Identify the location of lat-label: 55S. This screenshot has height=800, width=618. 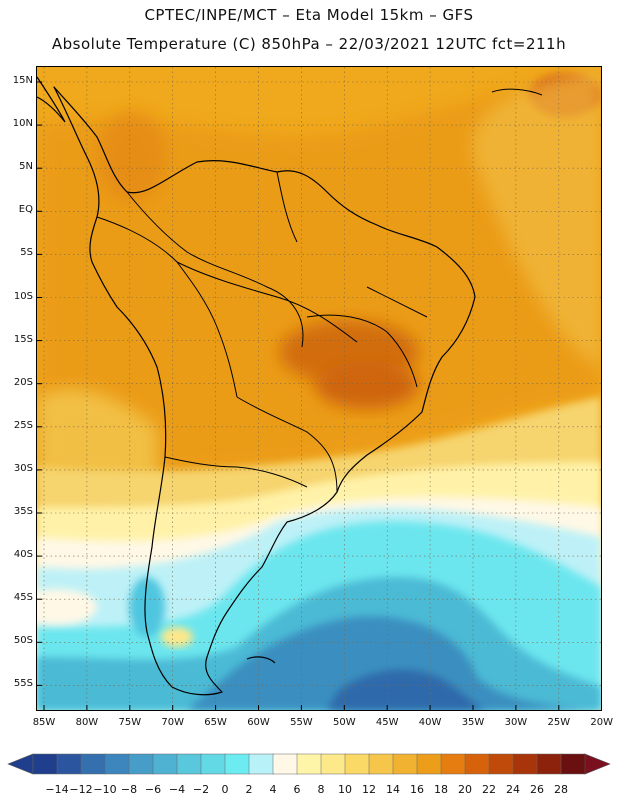
(23, 684).